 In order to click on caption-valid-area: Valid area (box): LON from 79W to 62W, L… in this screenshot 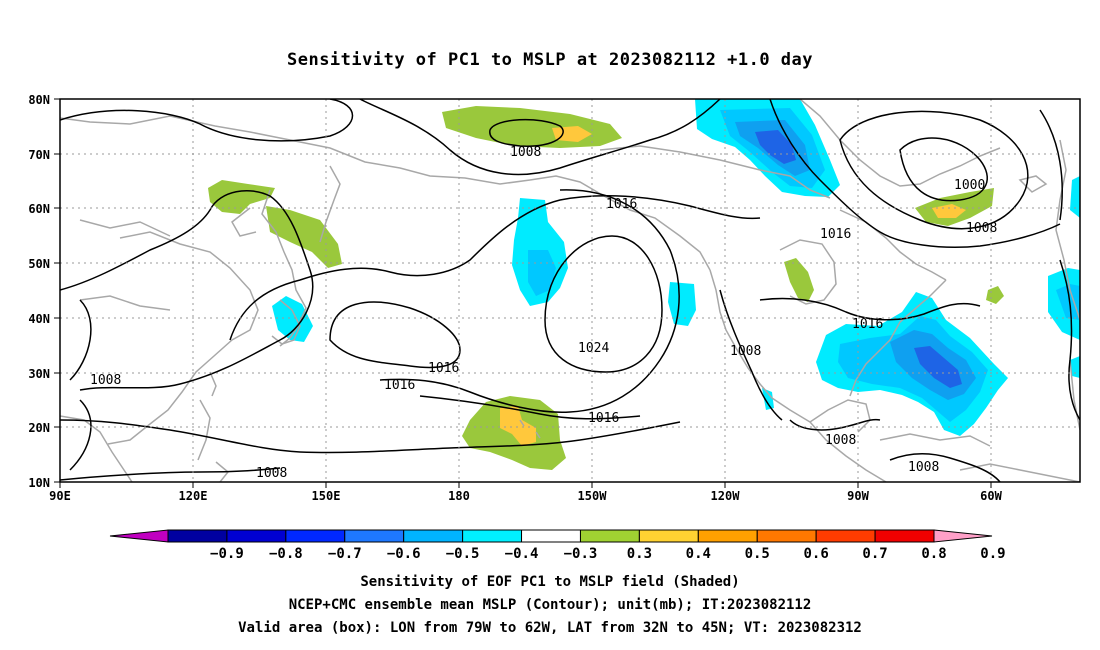, I will do `click(550, 628)`.